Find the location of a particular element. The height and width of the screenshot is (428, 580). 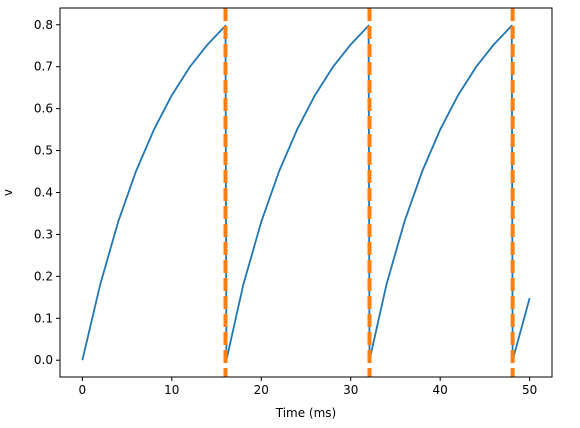

y-tick-label-8: 0.8 is located at coordinates (43, 25).